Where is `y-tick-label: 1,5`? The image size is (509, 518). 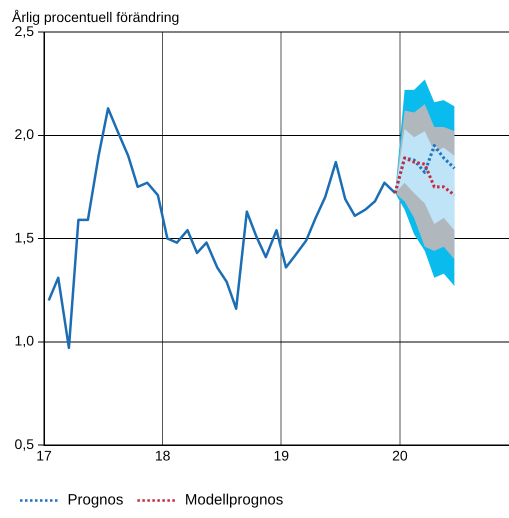
y-tick-label: 1,5 is located at coordinates (24, 237).